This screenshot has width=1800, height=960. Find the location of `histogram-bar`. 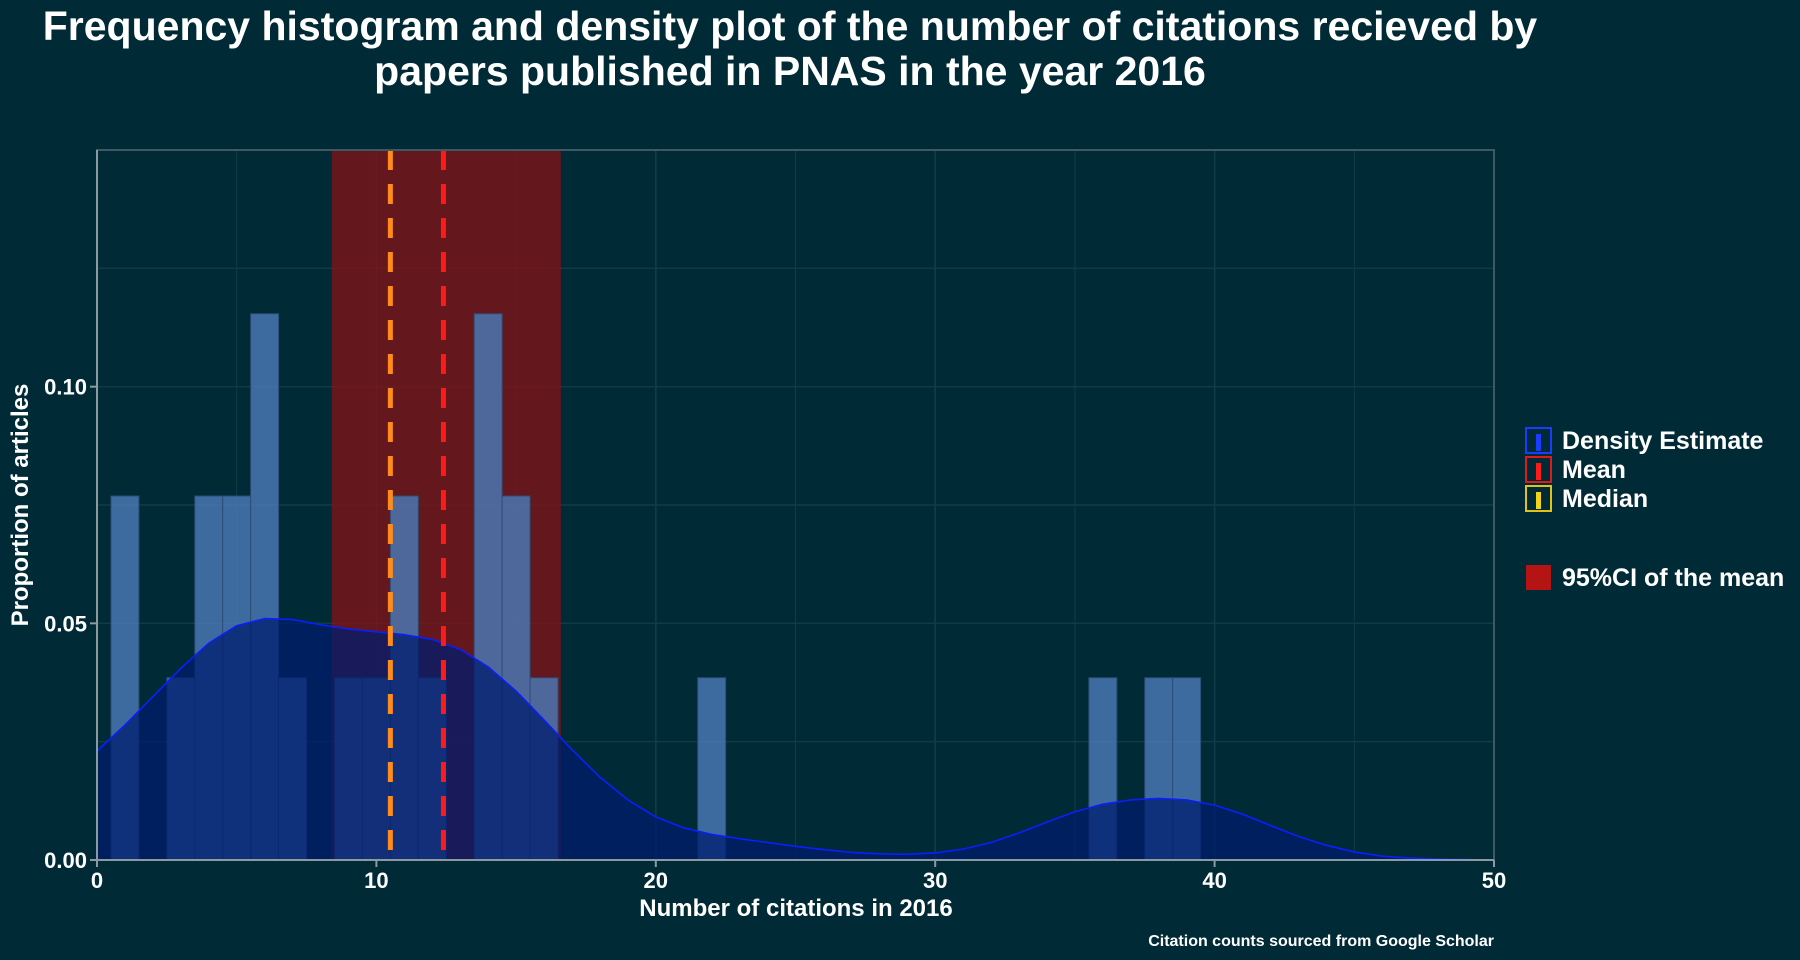

histogram-bar is located at coordinates (712, 769).